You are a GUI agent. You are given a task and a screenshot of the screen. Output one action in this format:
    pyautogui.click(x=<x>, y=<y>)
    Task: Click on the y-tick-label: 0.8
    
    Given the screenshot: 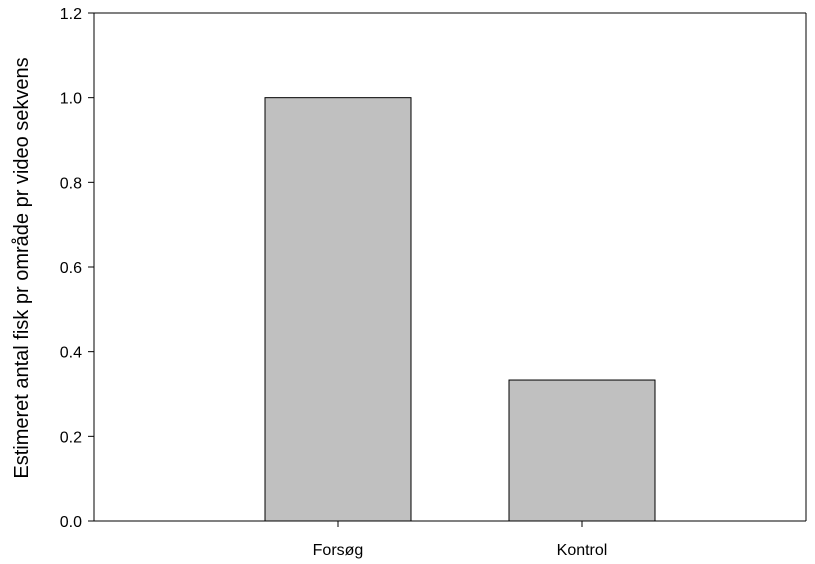 What is the action you would take?
    pyautogui.click(x=71, y=183)
    